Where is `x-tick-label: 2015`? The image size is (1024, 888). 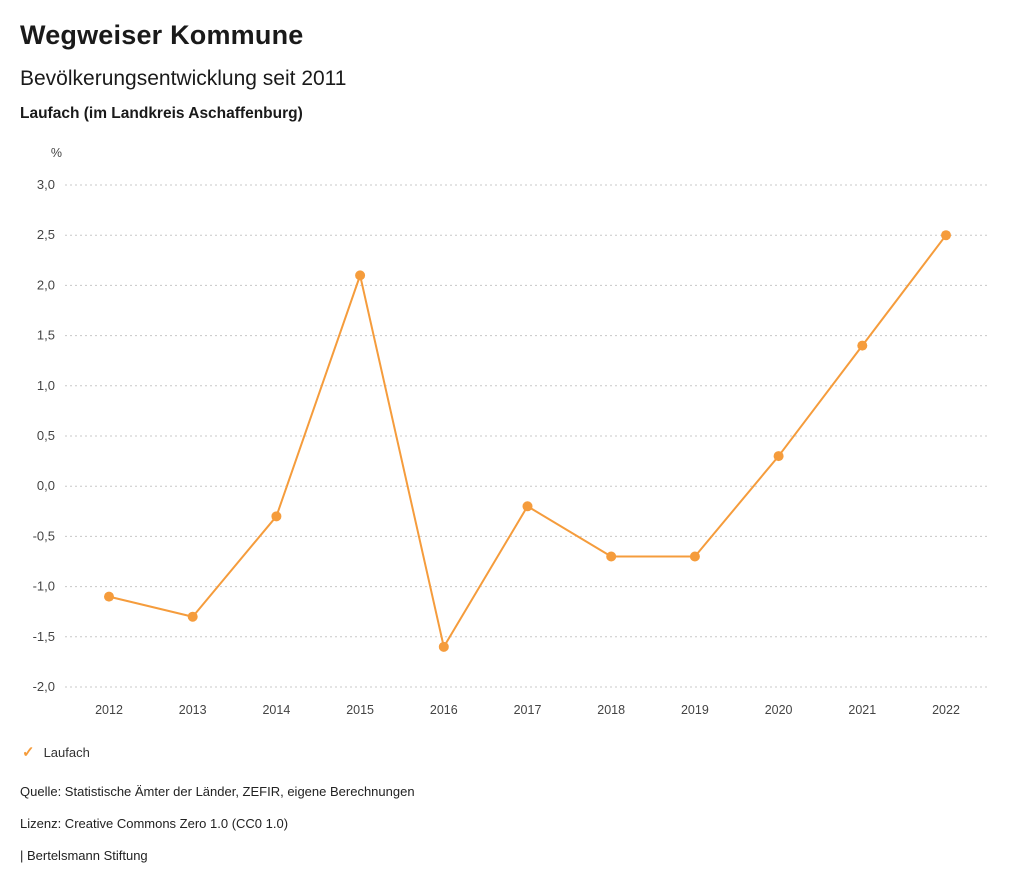
x-tick-label: 2015 is located at coordinates (360, 710).